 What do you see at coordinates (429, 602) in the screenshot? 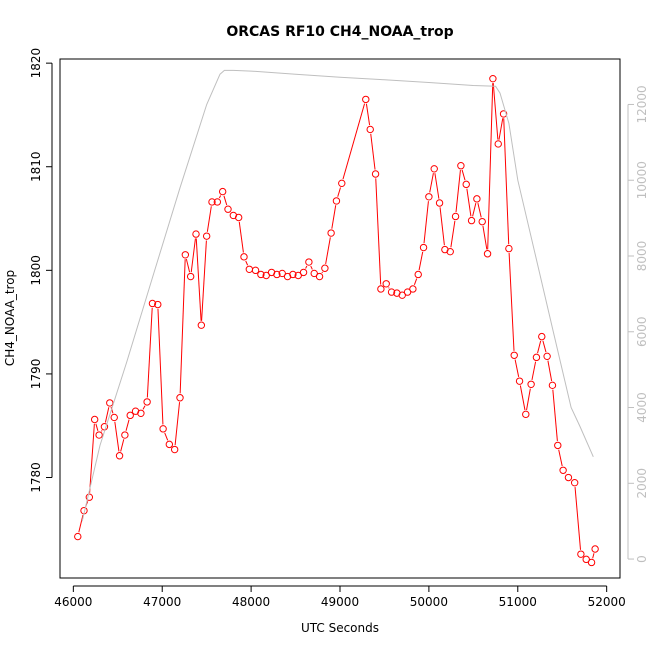
I see `x-tick-label: 50000` at bounding box center [429, 602].